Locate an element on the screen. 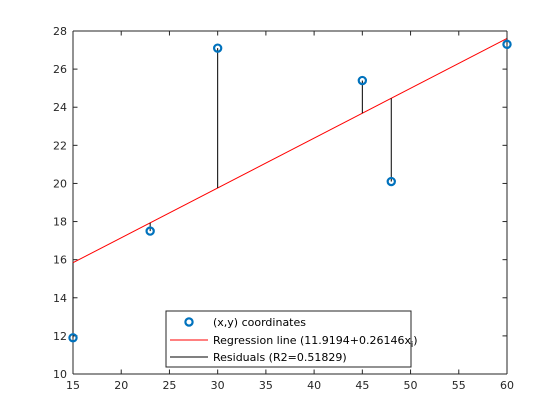  legend-label-regression-main: Regression line (11.9194+0.26146x is located at coordinates (312, 340).